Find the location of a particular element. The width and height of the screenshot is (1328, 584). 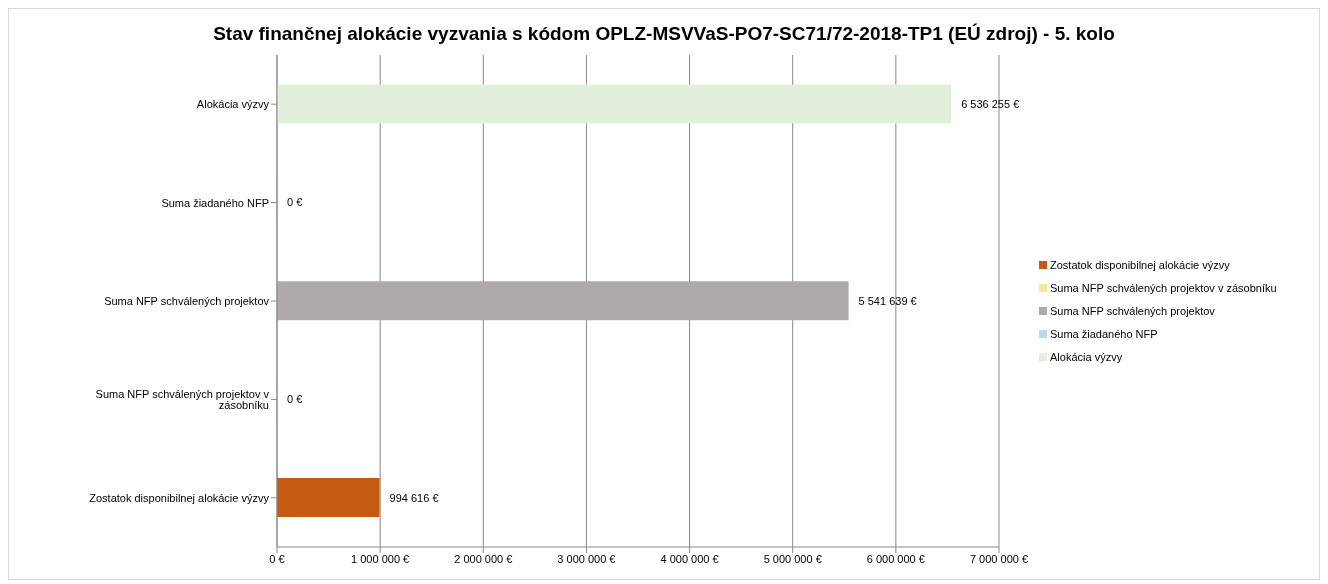

chart-title: Stav finančnej alokácie vyzvania s kódom OPLZ-MSVVaS-PO7-SC71/72-2018-TP1 (EÚ zdroj) - 5. kolo is located at coordinates (664, 34).